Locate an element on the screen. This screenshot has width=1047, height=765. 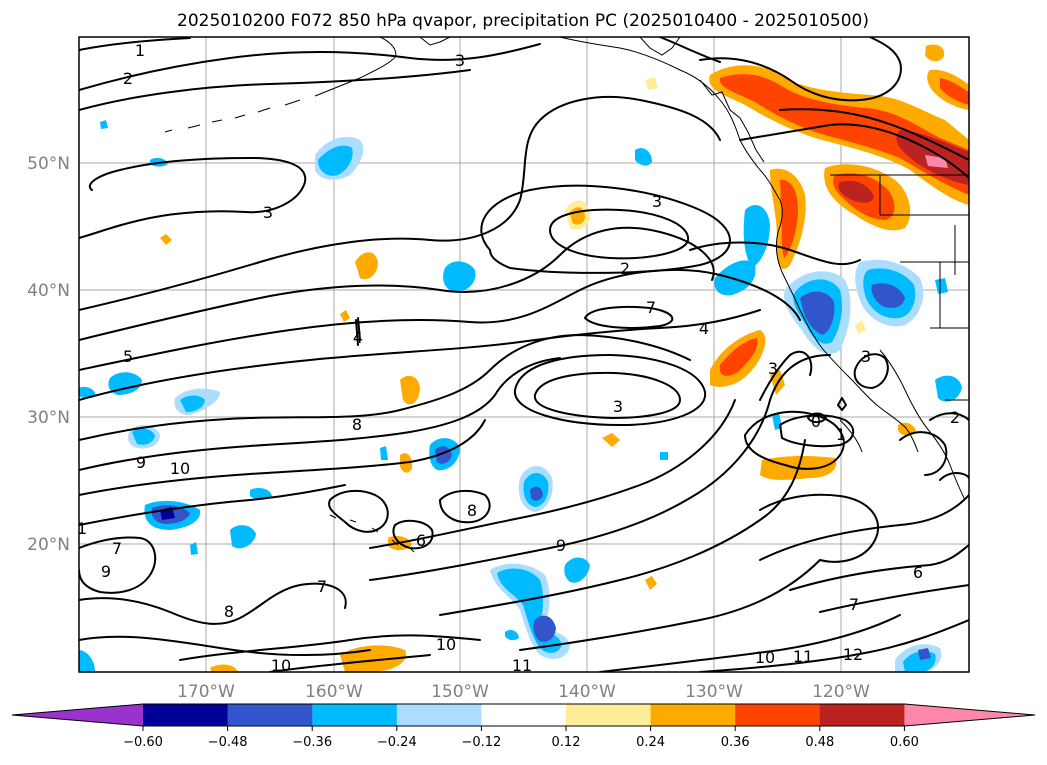
colorbar-tick-label: 0.36 is located at coordinates (735, 742).